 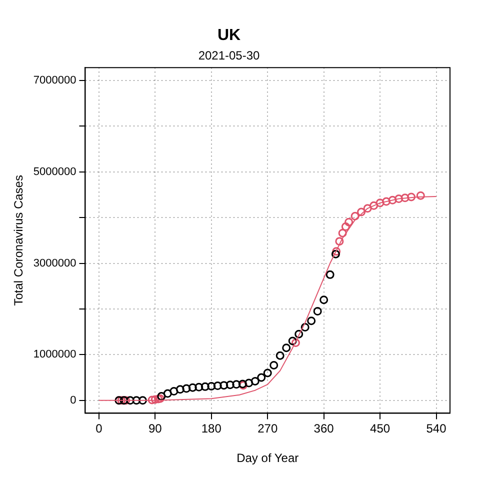 What do you see at coordinates (268, 429) in the screenshot?
I see `x-tick-label: 270` at bounding box center [268, 429].